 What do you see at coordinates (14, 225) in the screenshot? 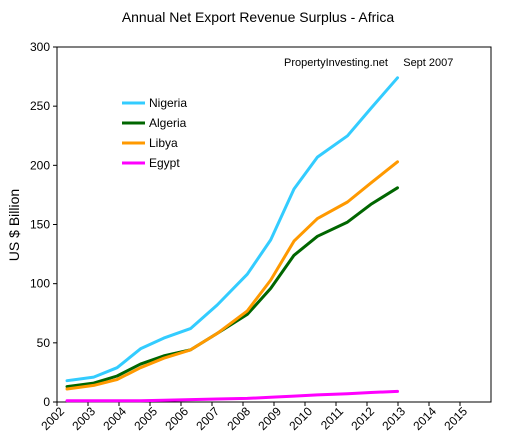
I see `y-axis-label: US $ Billion` at bounding box center [14, 225].